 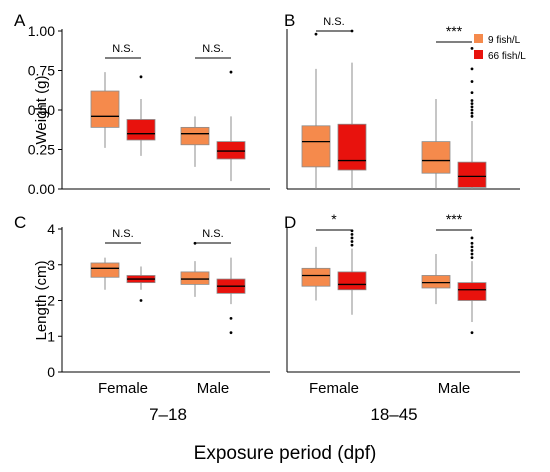 I want to click on panel-letter: D, so click(x=290, y=222).